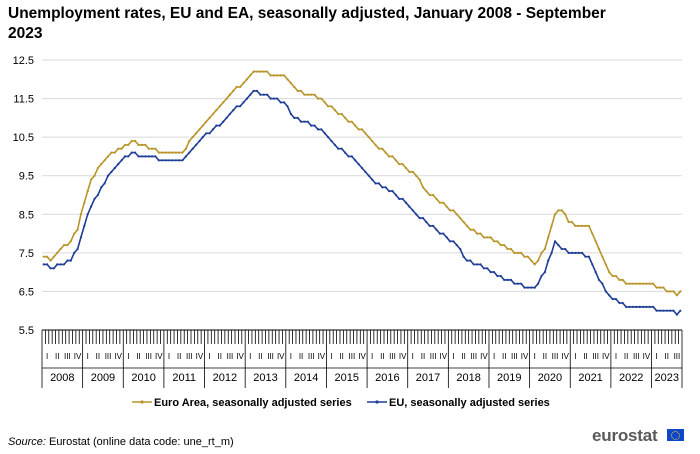  I want to click on source-label: Source:, so click(27, 442).